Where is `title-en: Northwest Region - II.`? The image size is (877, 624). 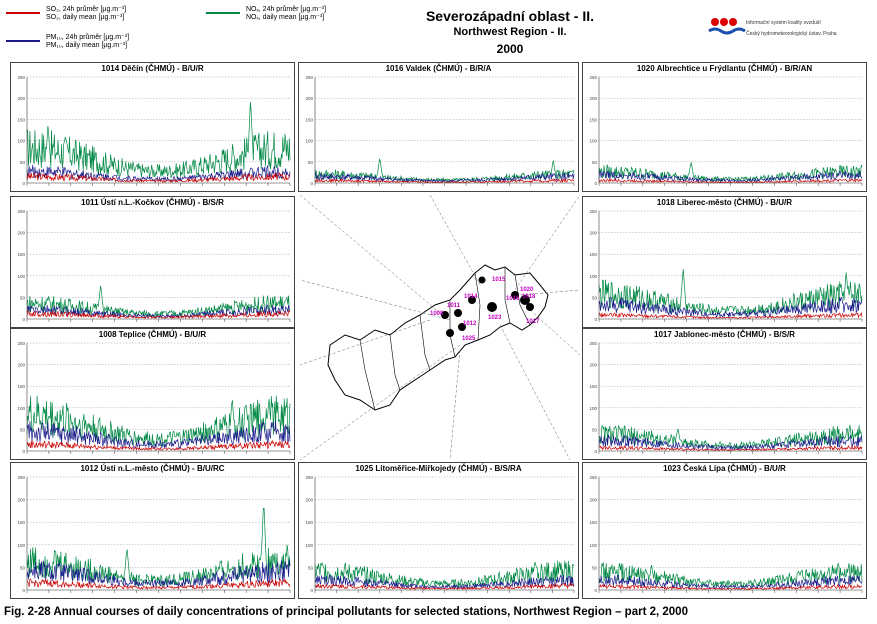
title-en: Northwest Region - II. is located at coordinates (510, 32).